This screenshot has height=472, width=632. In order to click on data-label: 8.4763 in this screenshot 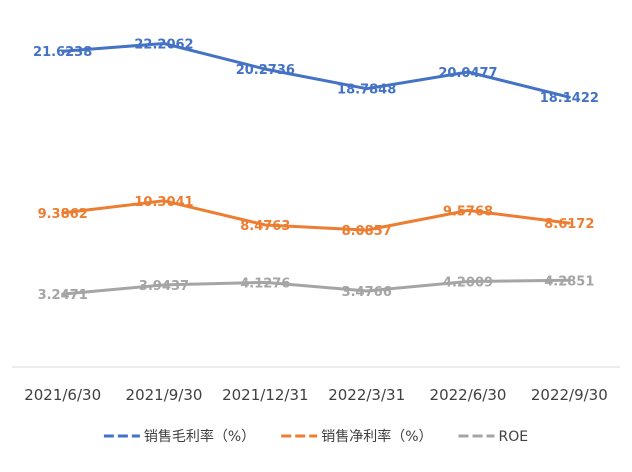, I will do `click(265, 226)`.